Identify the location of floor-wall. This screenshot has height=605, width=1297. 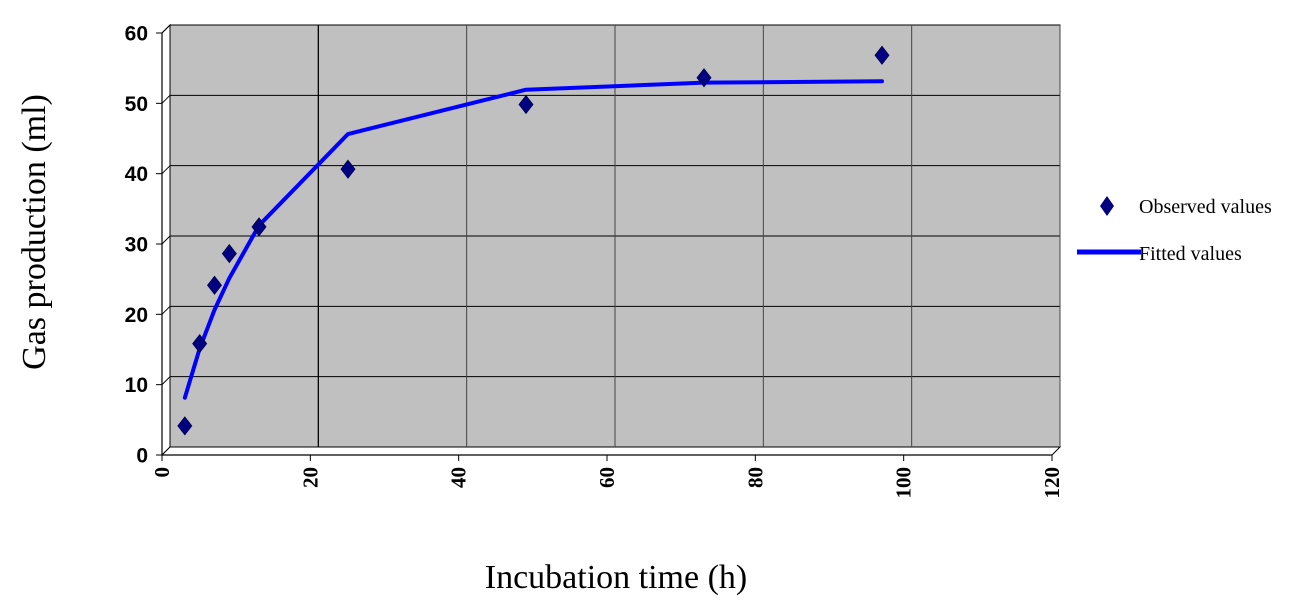
(611, 451).